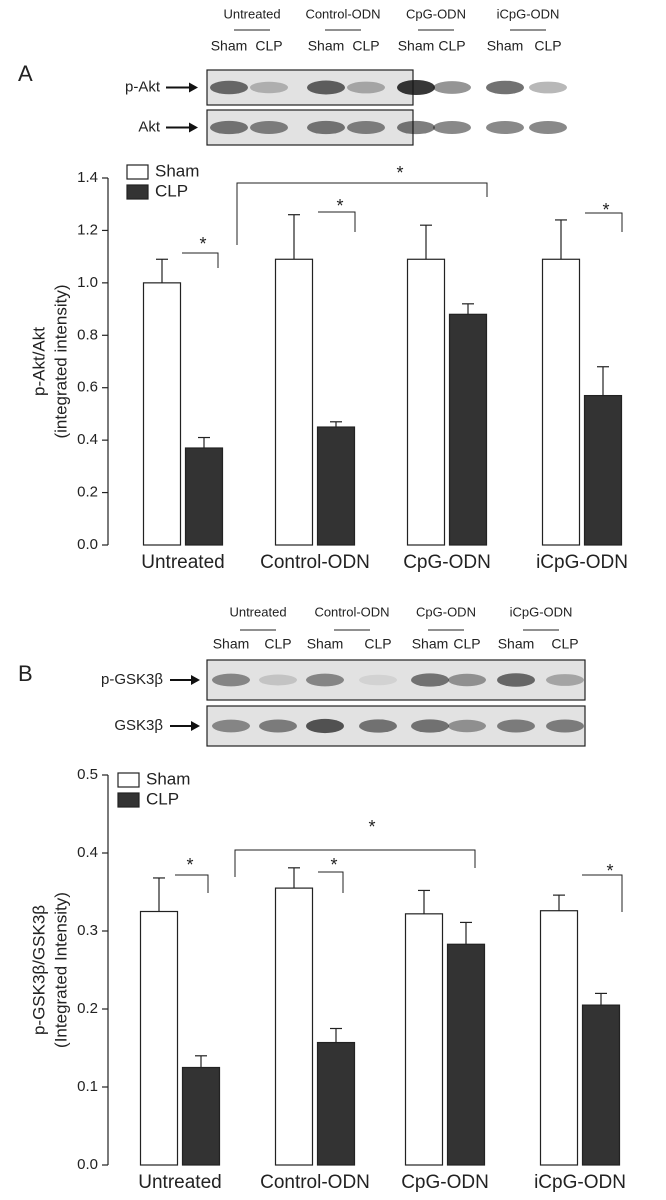  Describe the element at coordinates (87, 282) in the screenshot. I see `y-tick-label: 1.0` at that location.